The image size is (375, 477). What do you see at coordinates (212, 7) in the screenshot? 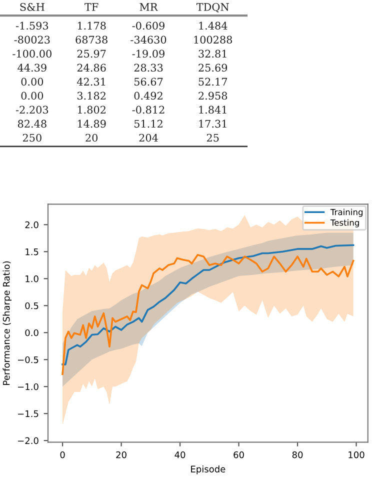
I see `text: TDQN` at bounding box center [212, 7].